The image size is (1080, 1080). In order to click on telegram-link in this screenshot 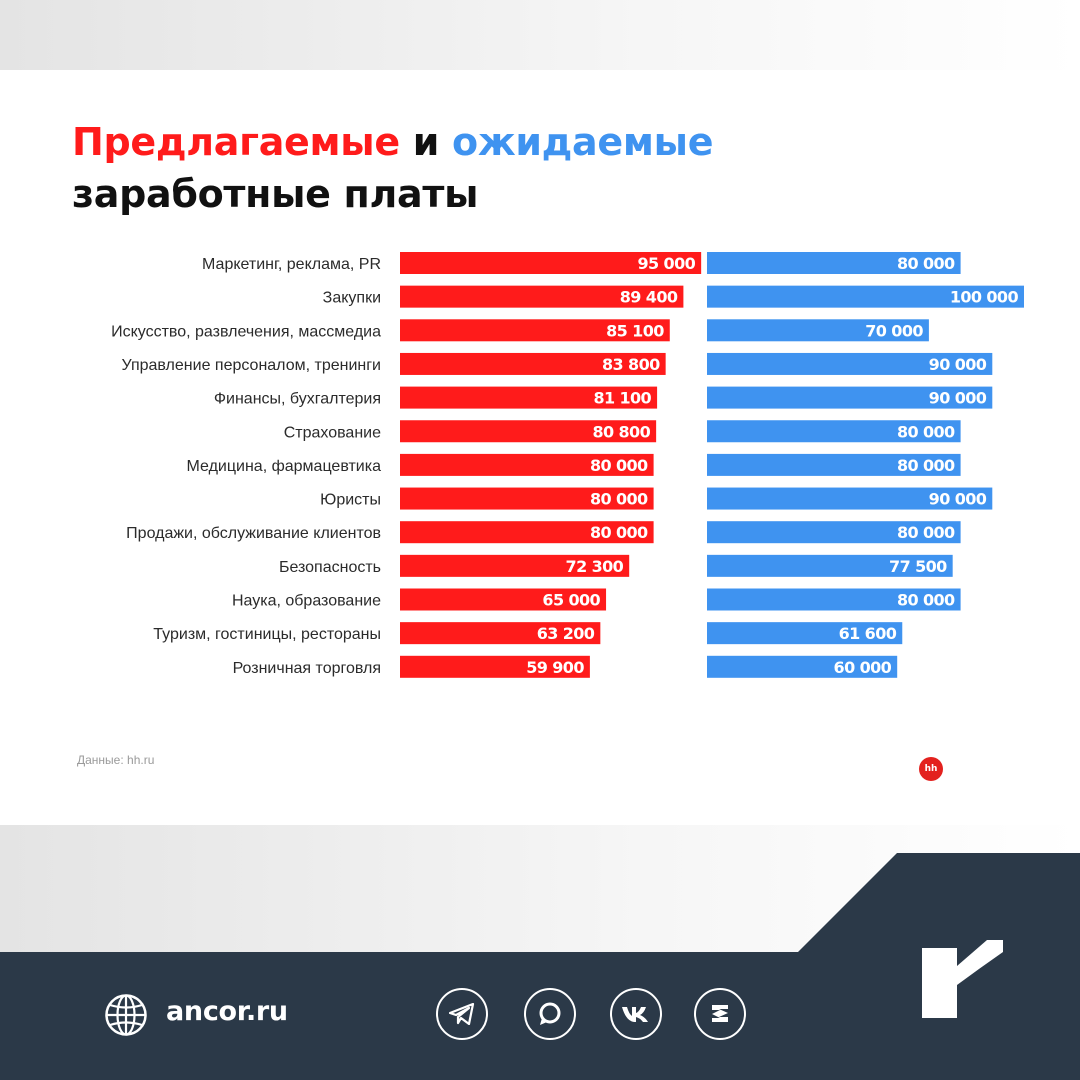, I will do `click(462, 1014)`.